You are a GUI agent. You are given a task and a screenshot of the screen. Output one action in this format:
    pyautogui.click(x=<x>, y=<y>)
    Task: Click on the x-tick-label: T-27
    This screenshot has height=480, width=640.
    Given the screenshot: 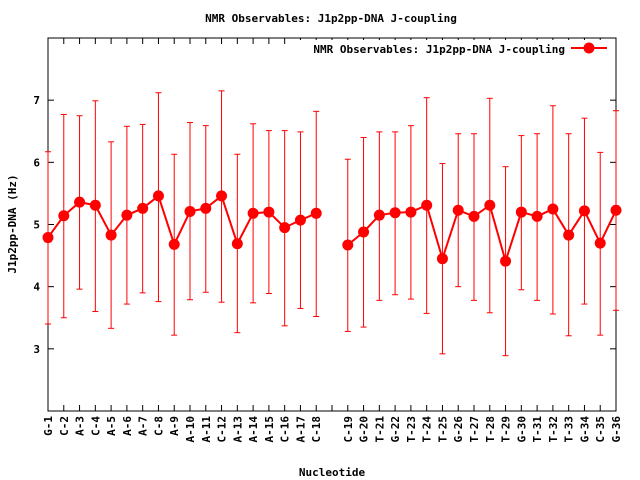 What is the action you would take?
    pyautogui.click(x=474, y=429)
    